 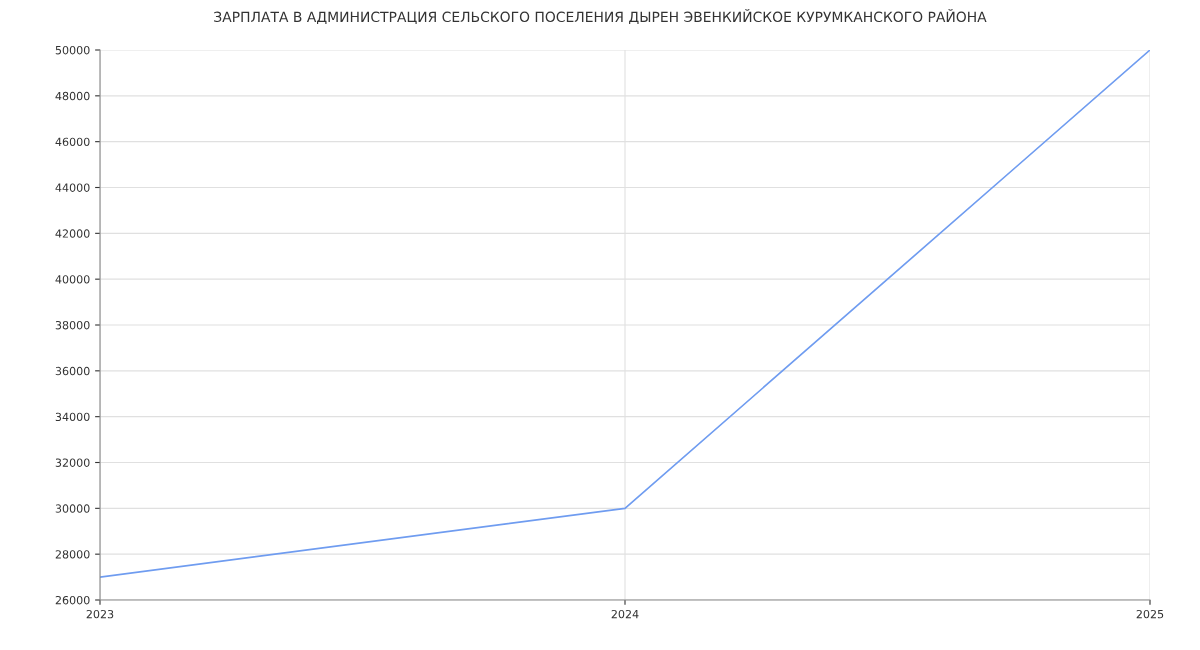 What do you see at coordinates (72, 554) in the screenshot?
I see `y-tick-label: 28000` at bounding box center [72, 554].